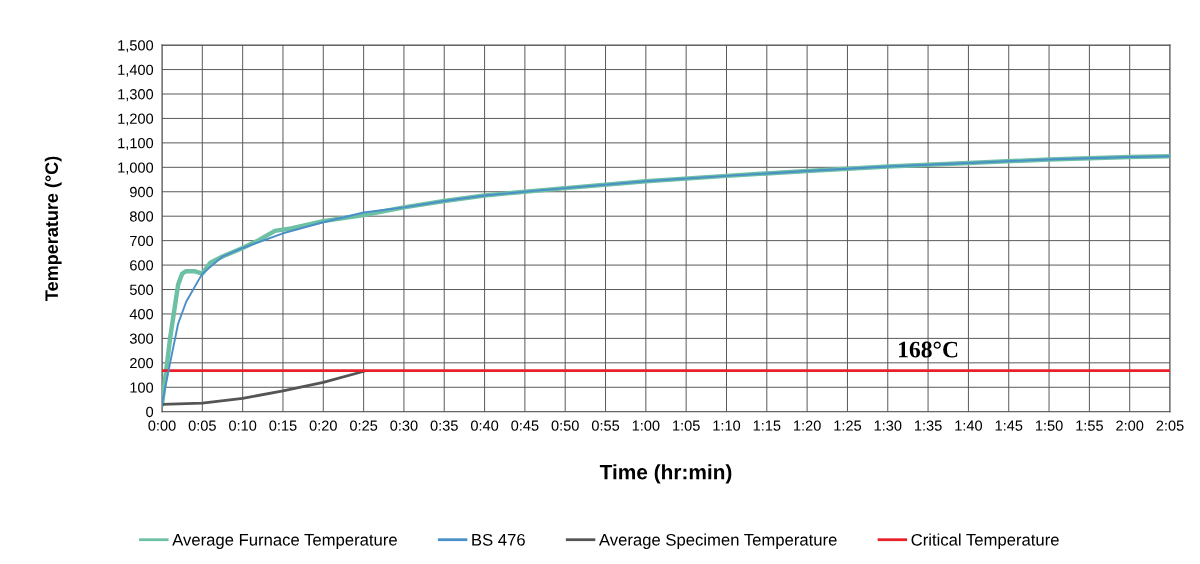  Describe the element at coordinates (136, 70) in the screenshot. I see `y-tick-label: 1,400` at that location.